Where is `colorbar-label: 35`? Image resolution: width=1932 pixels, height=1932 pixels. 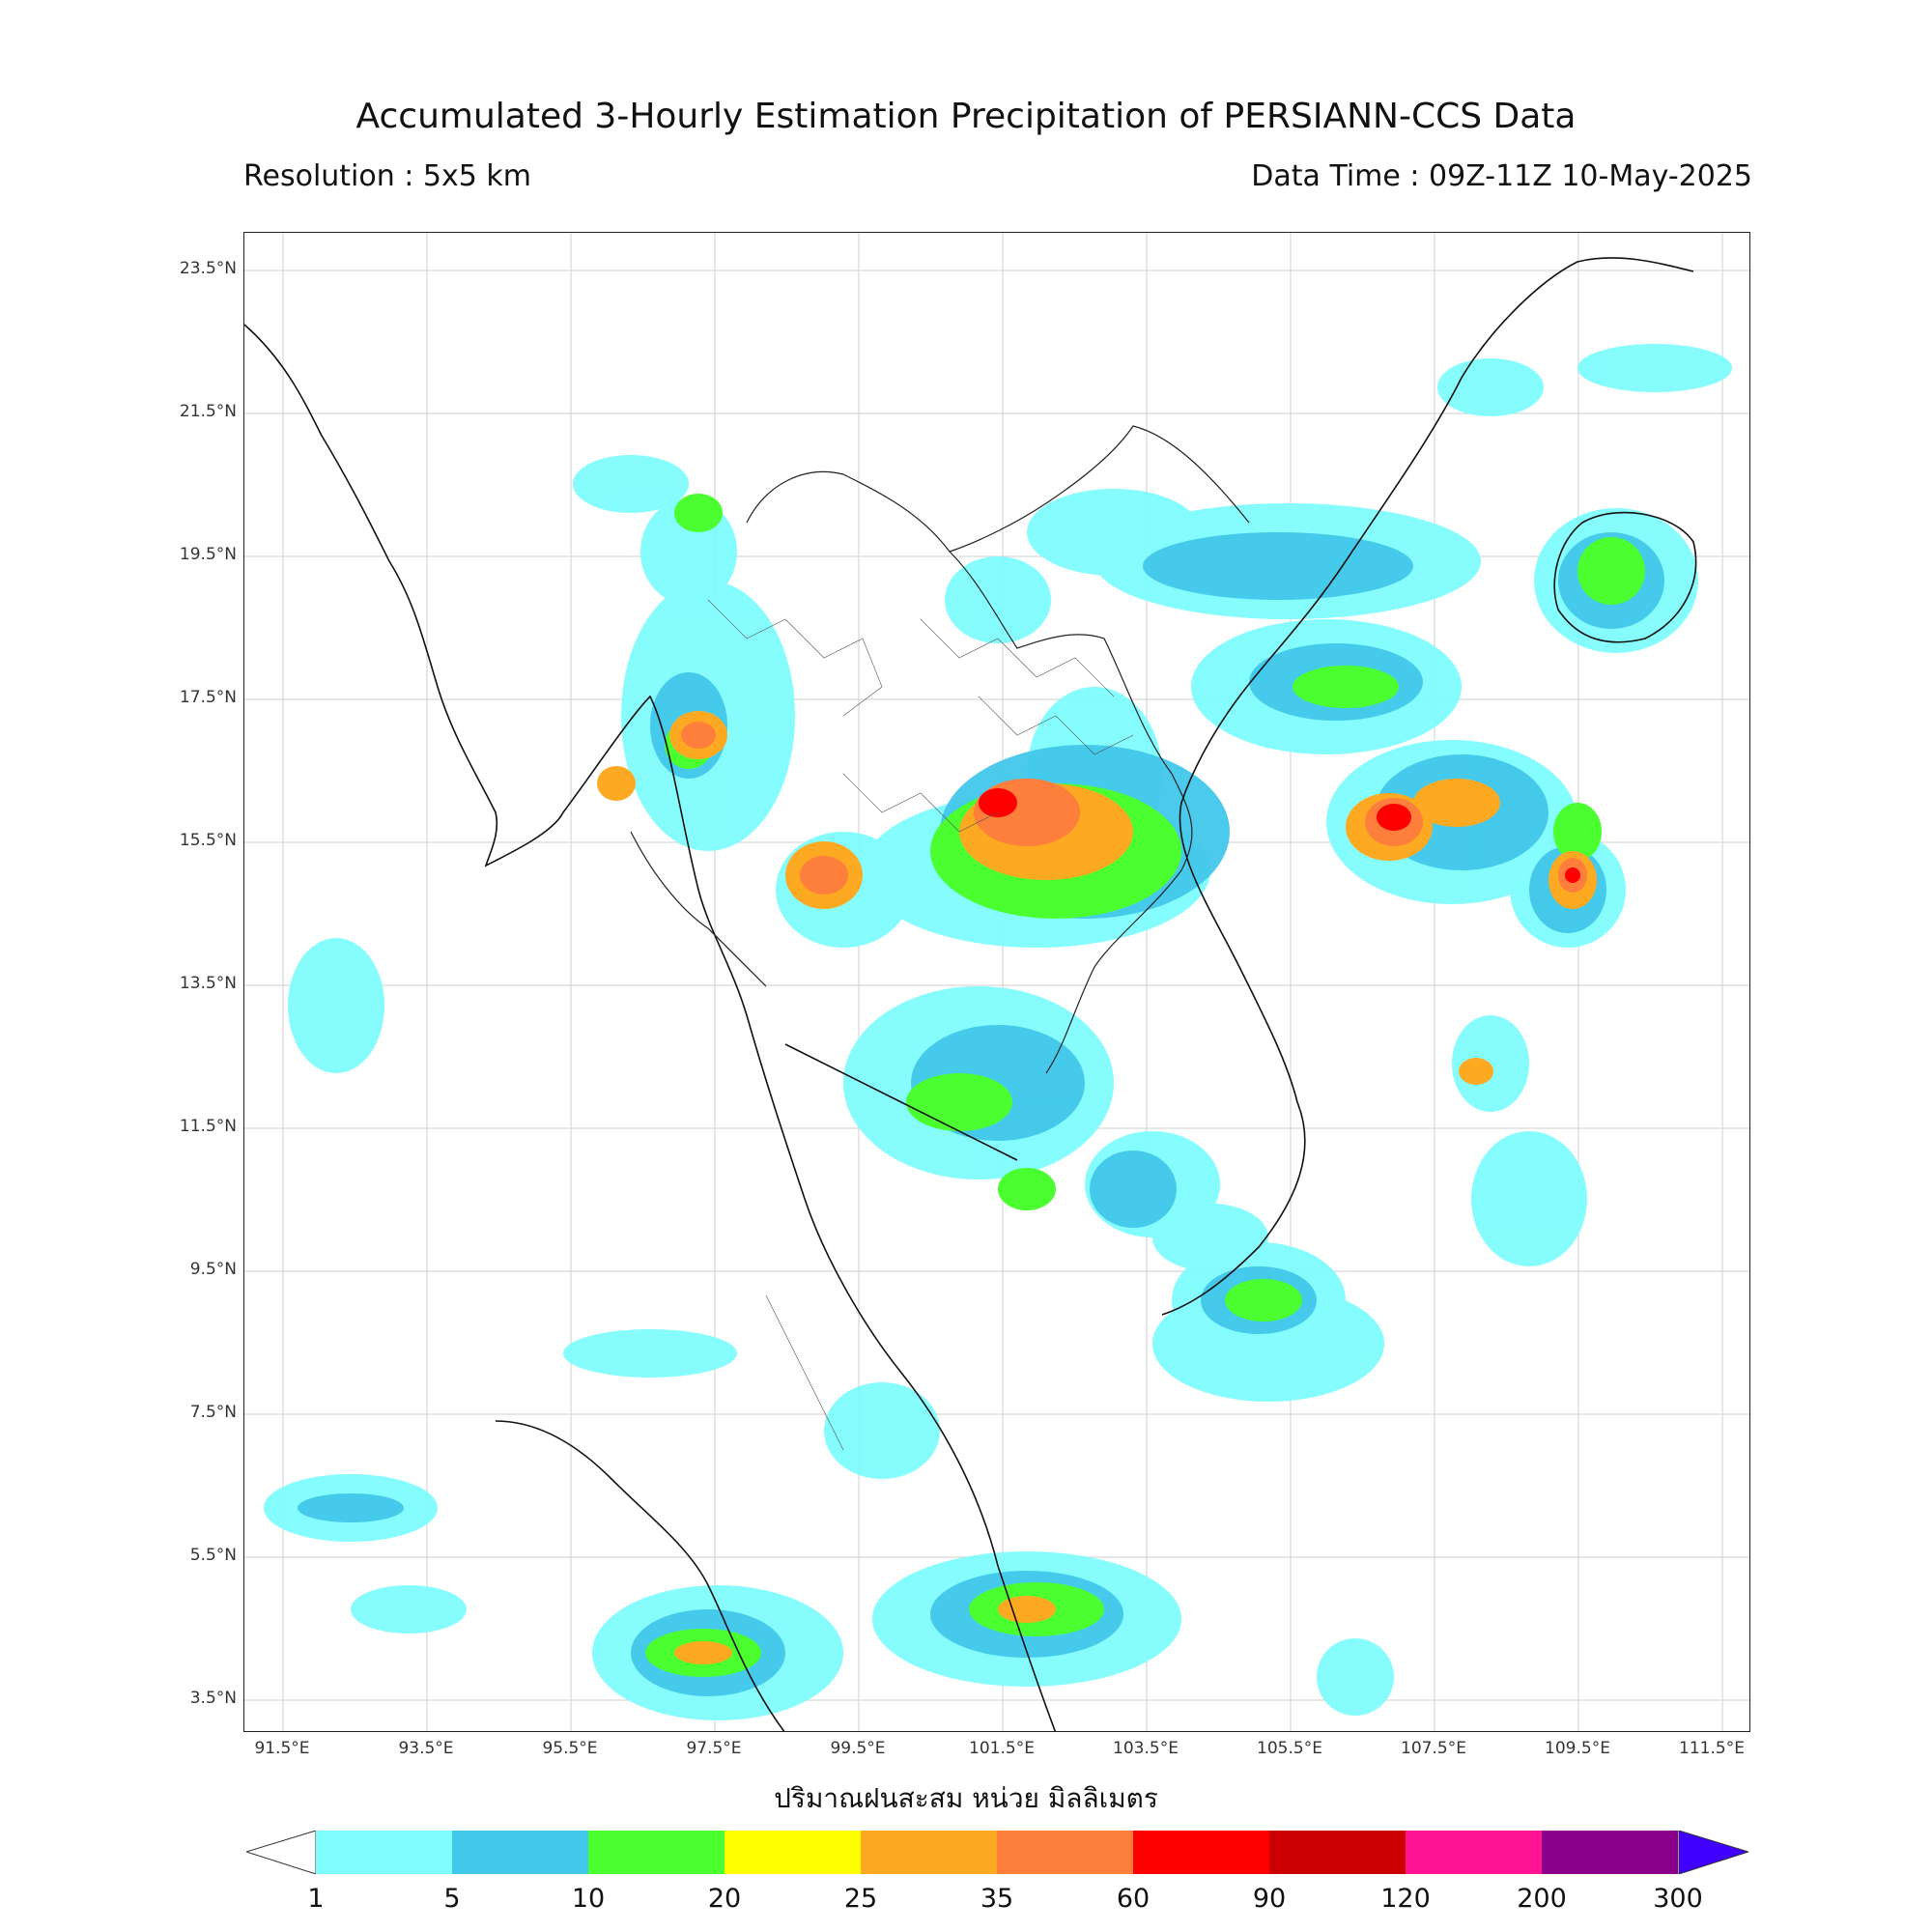
colorbar-label: 35 is located at coordinates (997, 1899).